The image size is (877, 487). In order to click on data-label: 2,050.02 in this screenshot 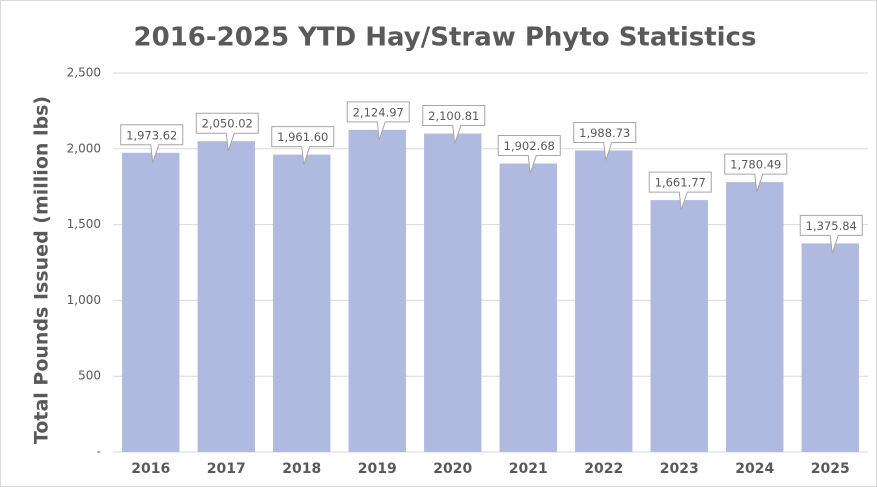, I will do `click(227, 124)`.